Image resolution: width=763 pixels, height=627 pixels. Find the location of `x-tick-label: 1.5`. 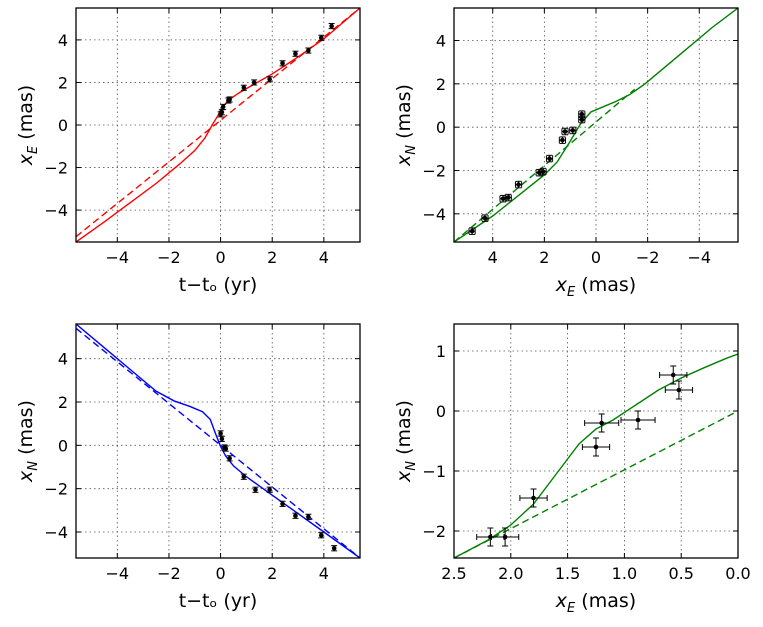

x-tick-label: 1.5 is located at coordinates (567, 573).